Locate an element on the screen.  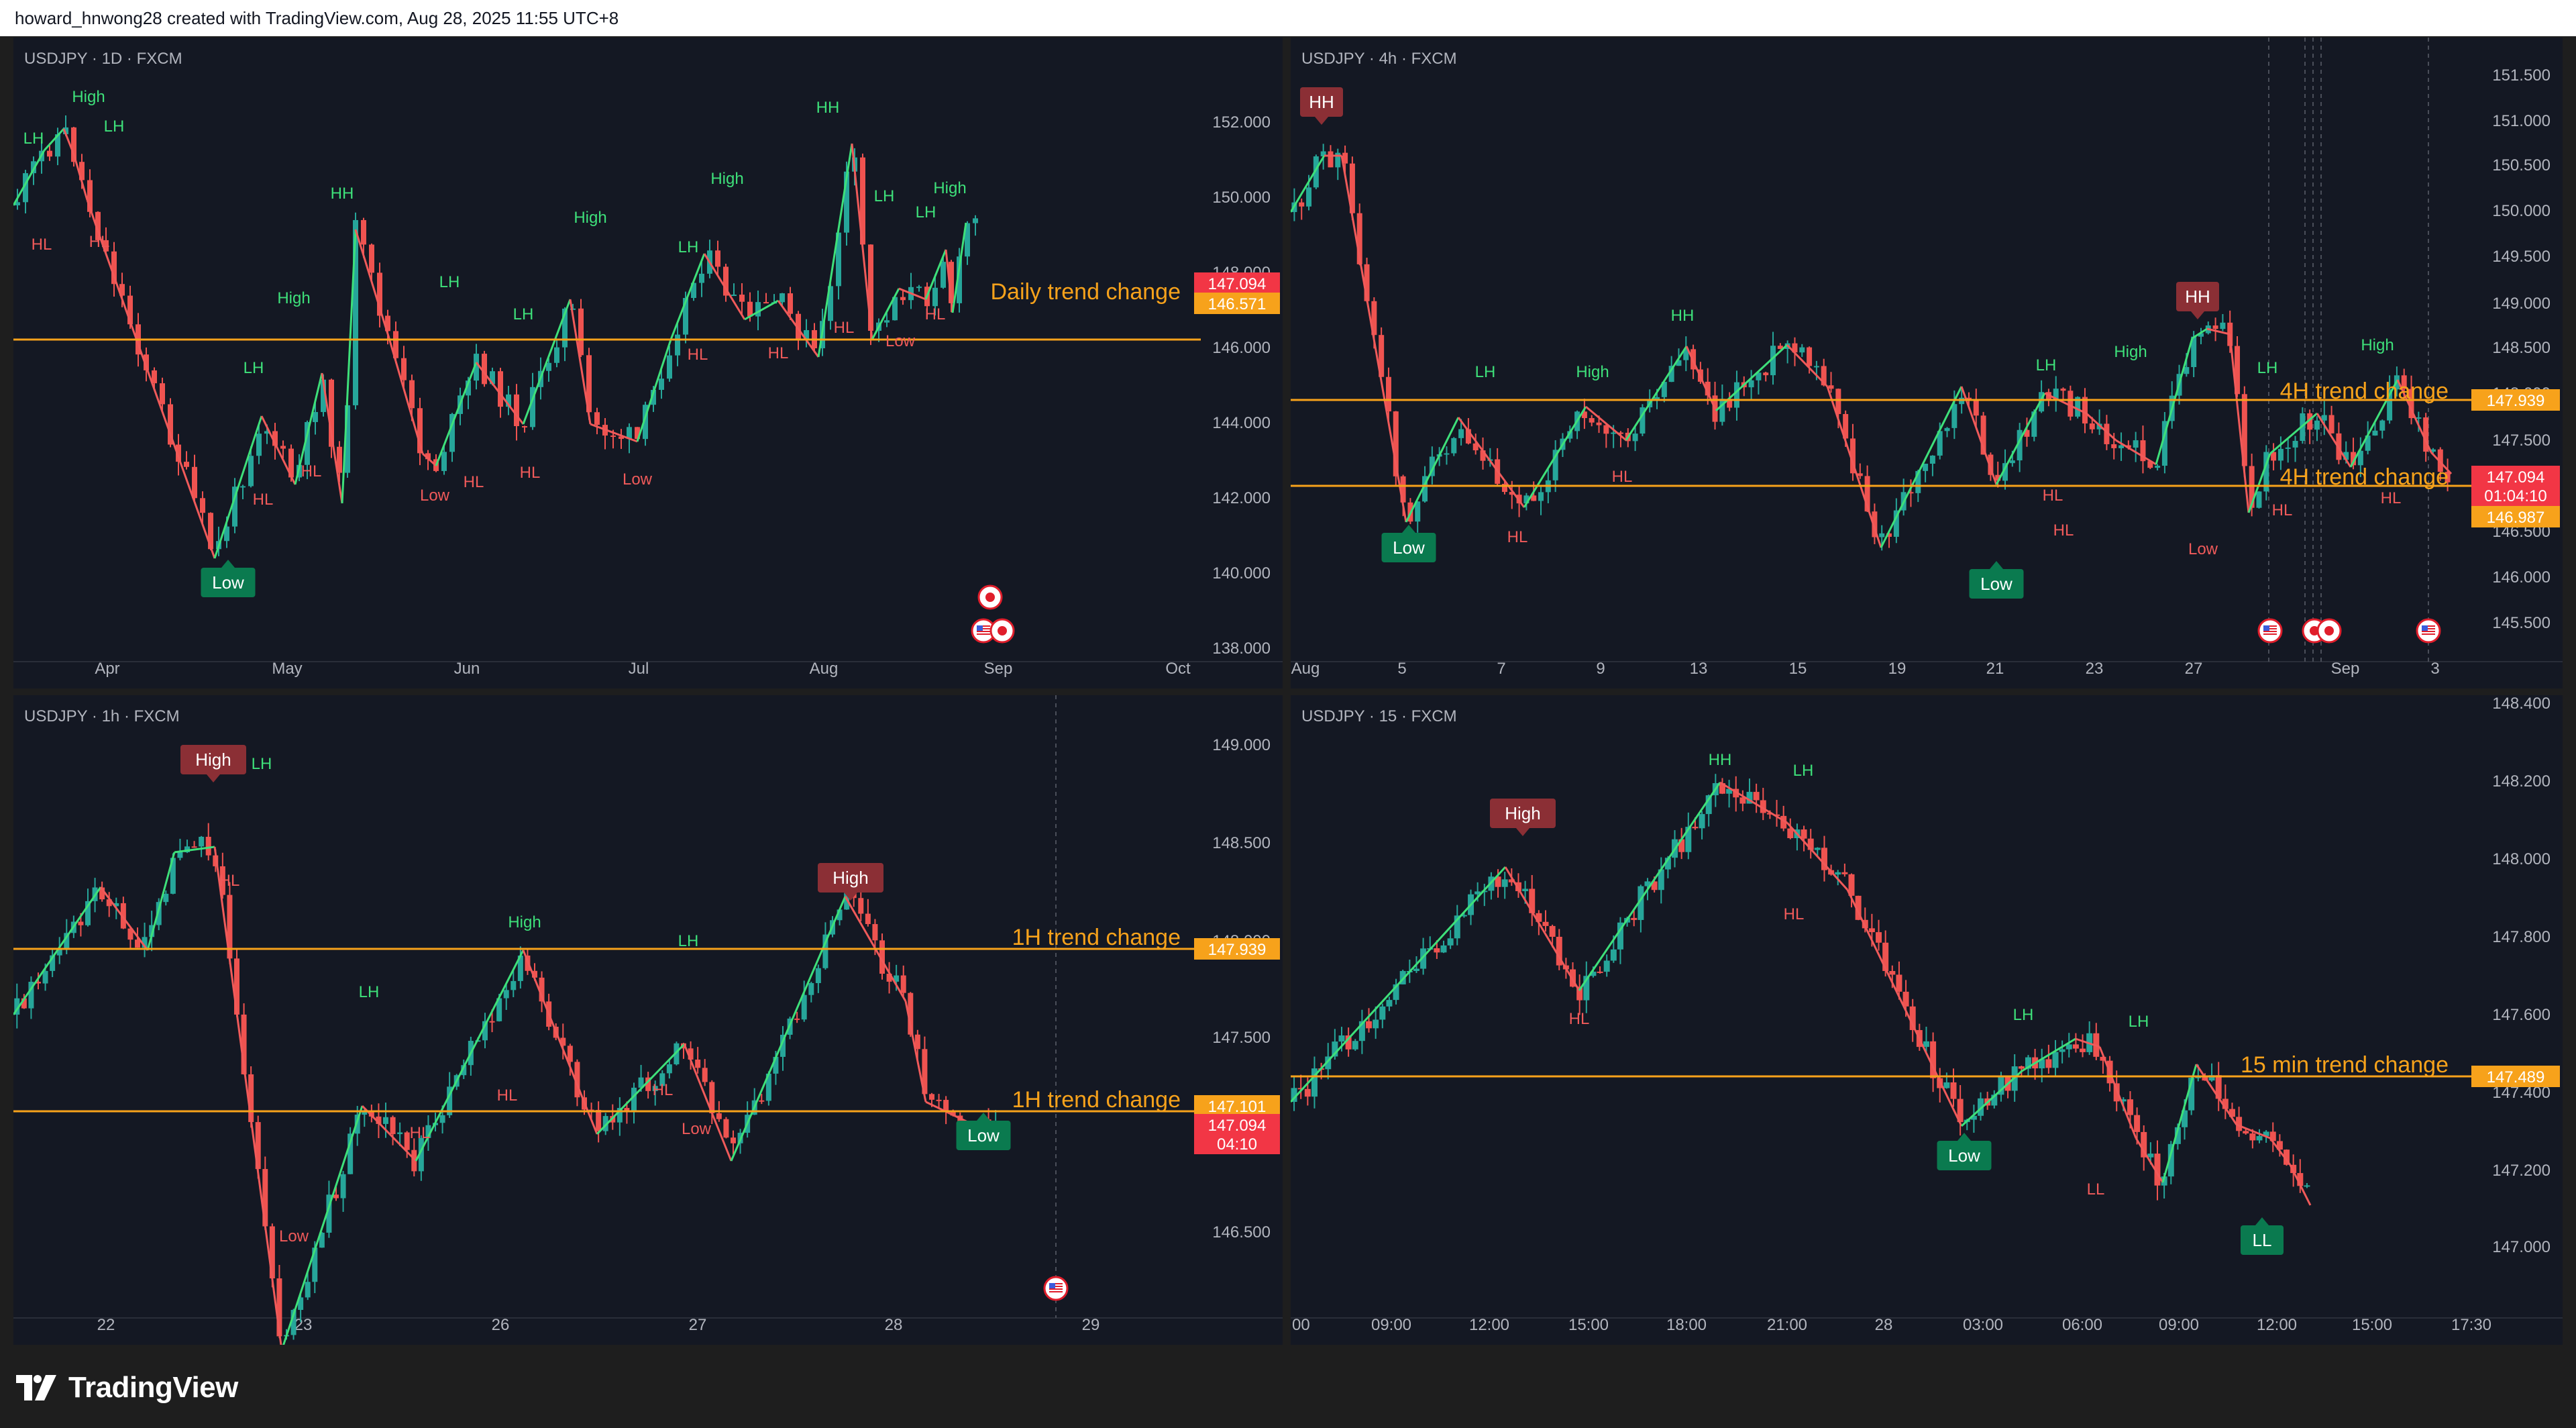
time-axis-tick: 12:00 is located at coordinates (2277, 1325).